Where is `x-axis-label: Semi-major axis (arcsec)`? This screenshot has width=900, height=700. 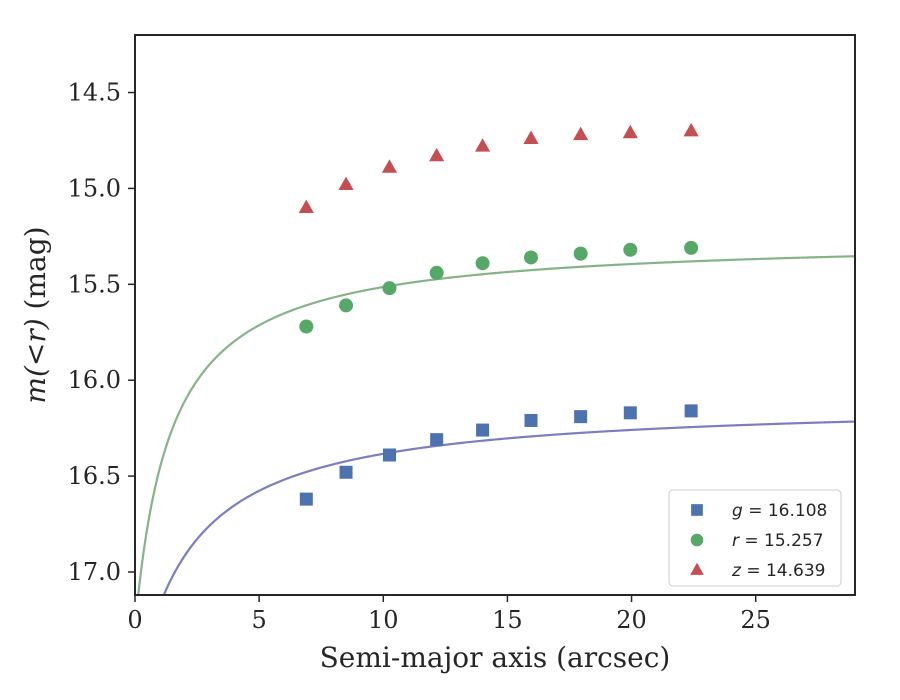
x-axis-label: Semi-major axis (arcsec) is located at coordinates (495, 657).